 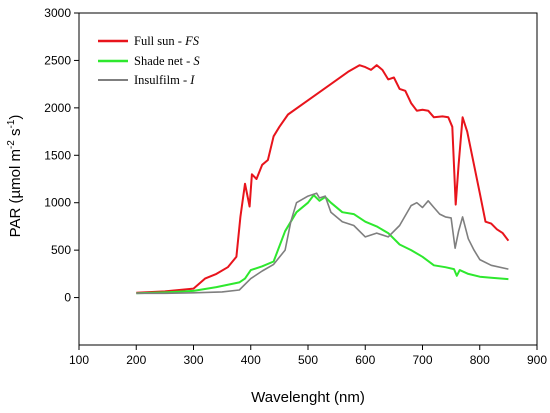 I want to click on legend-label-shade-net: Shade net - S, so click(x=167, y=61).